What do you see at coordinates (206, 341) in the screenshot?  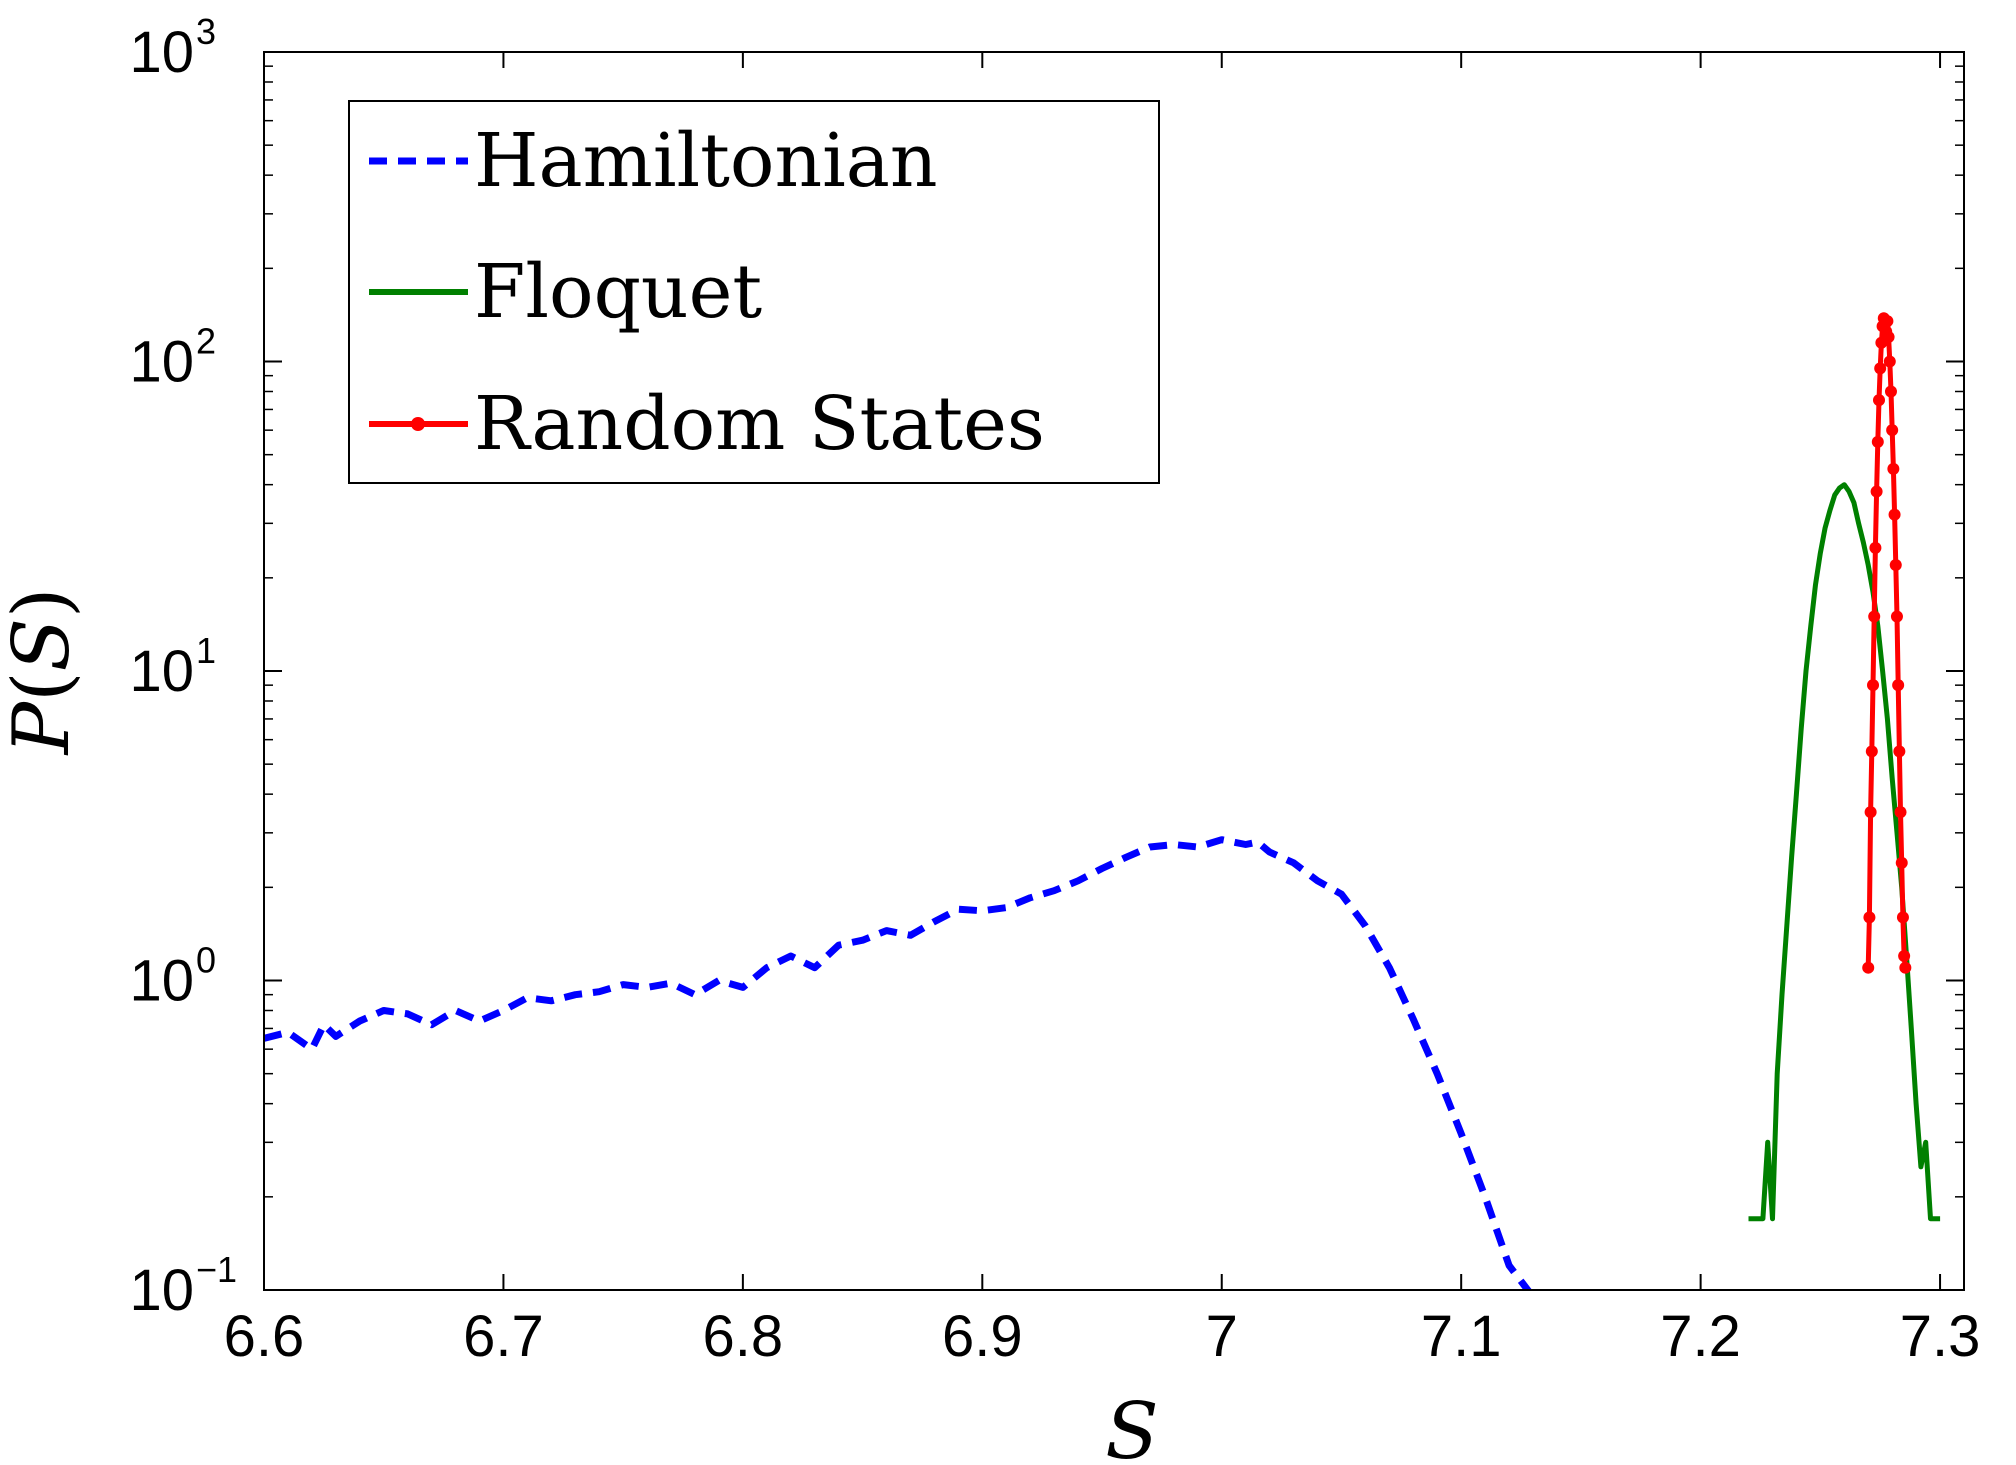 I see `y-tick-label-exponent: 2` at bounding box center [206, 341].